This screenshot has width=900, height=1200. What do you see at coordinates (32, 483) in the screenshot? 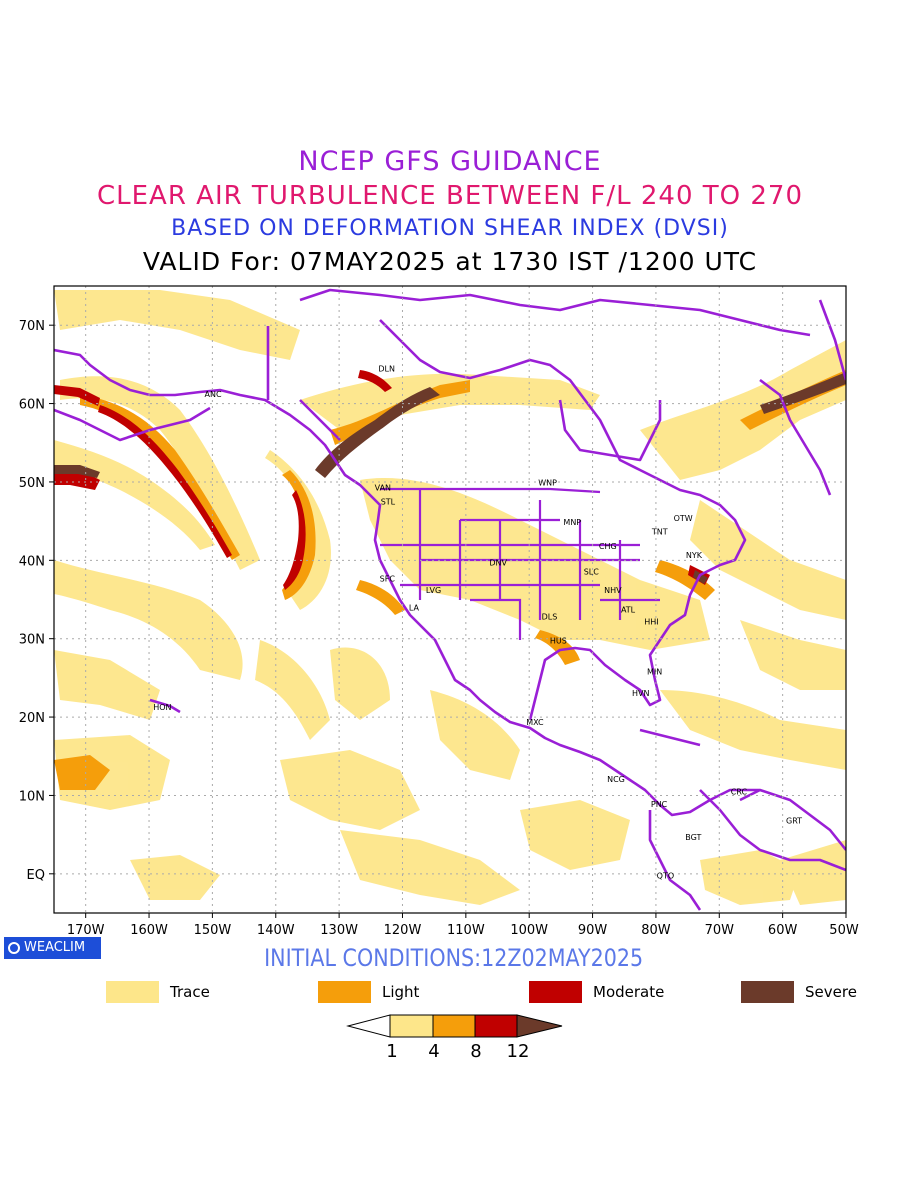
I see `lat-label: 50N` at bounding box center [32, 483].